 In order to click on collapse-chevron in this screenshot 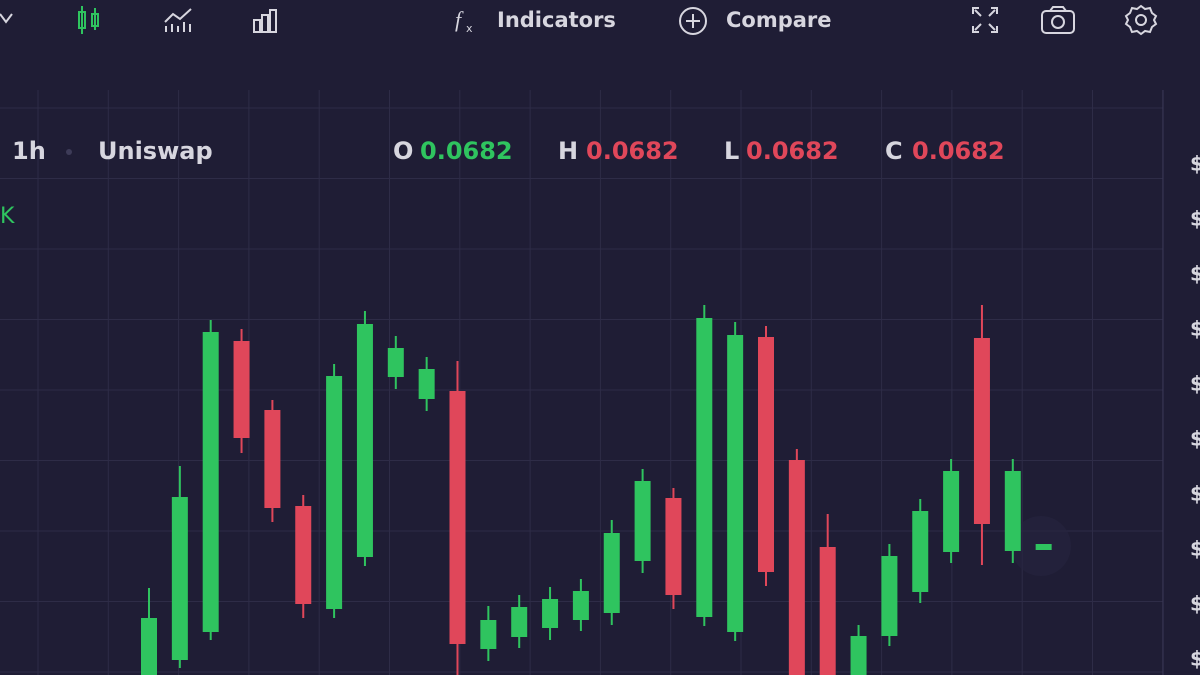, I will do `click(6, 18)`.